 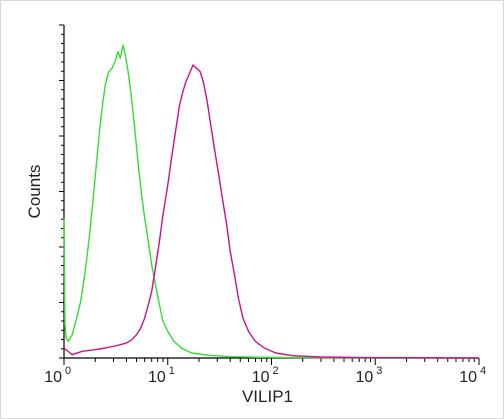 I want to click on x-tick-label-exponent: 4, so click(x=483, y=371).